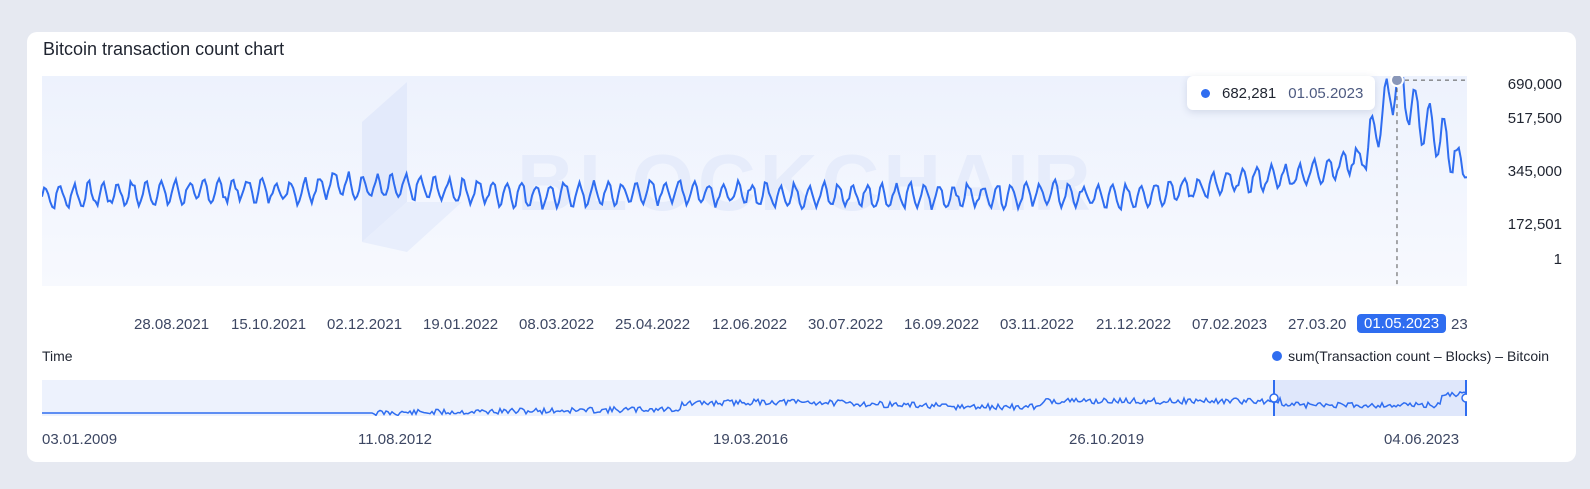  What do you see at coordinates (365, 324) in the screenshot?
I see `x-tick-label: 02.12.2021` at bounding box center [365, 324].